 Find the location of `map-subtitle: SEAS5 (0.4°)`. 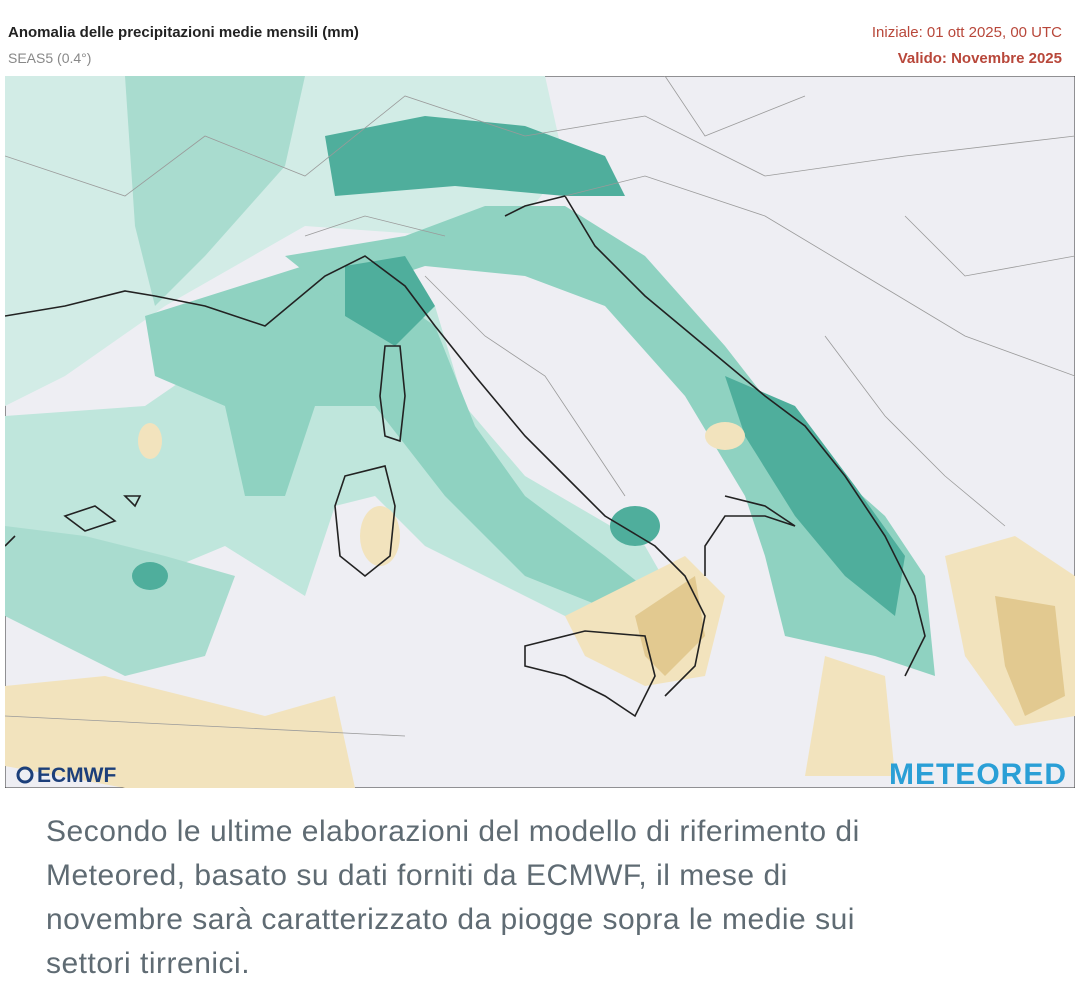

map-subtitle: SEAS5 (0.4°) is located at coordinates (50, 58).